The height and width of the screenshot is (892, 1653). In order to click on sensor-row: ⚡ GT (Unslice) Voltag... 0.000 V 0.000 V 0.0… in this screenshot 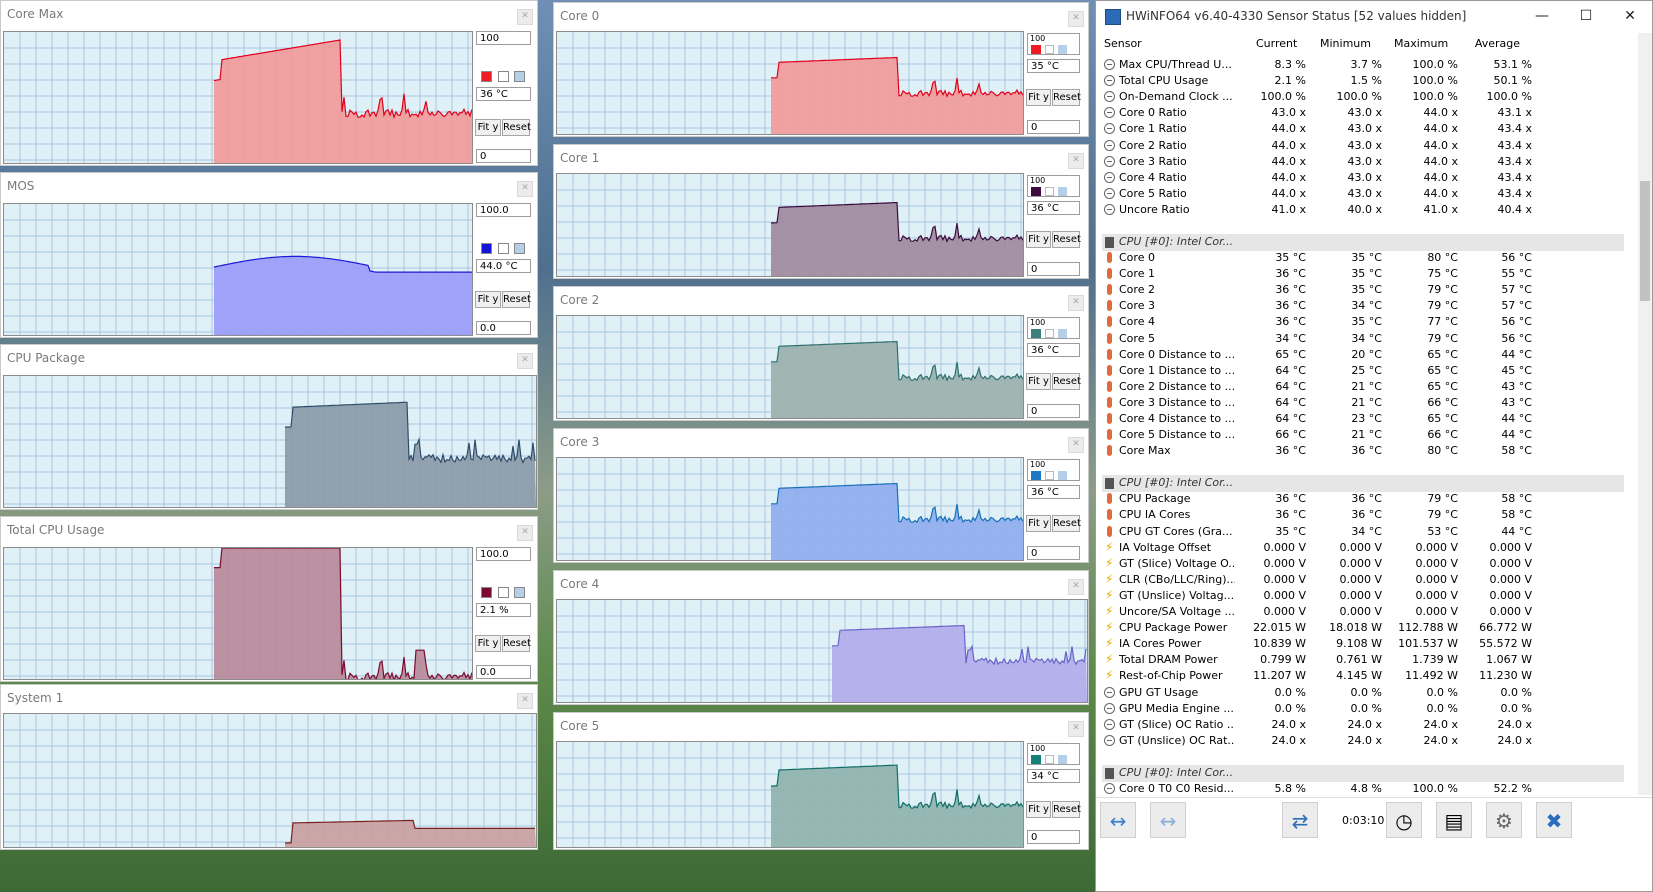, I will do `click(1363, 596)`.